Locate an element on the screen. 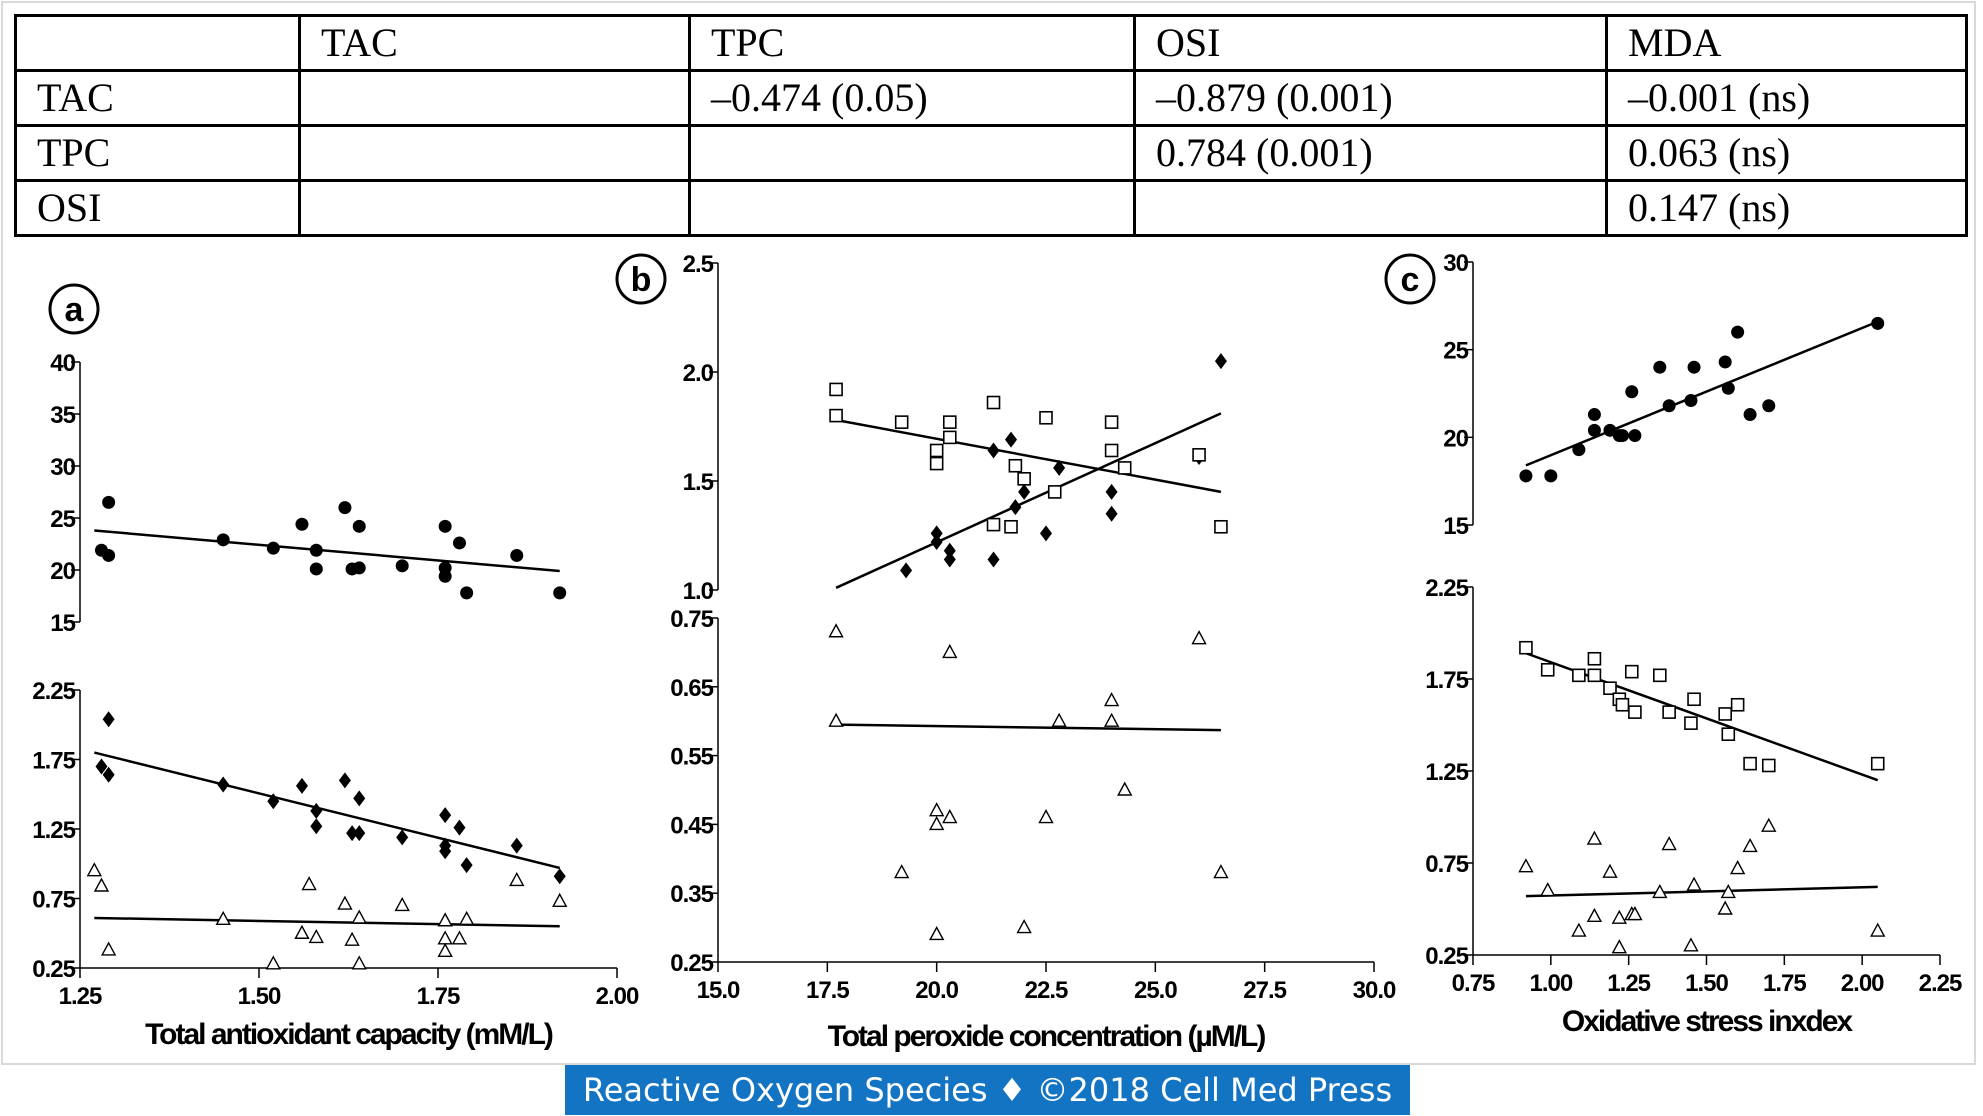  y-tick-label: 0.45 is located at coordinates (691, 825).